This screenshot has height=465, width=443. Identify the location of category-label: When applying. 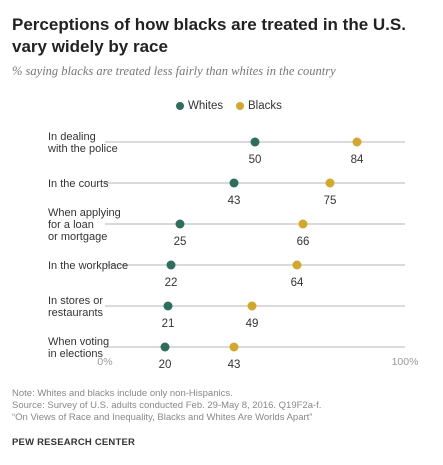
(84, 213).